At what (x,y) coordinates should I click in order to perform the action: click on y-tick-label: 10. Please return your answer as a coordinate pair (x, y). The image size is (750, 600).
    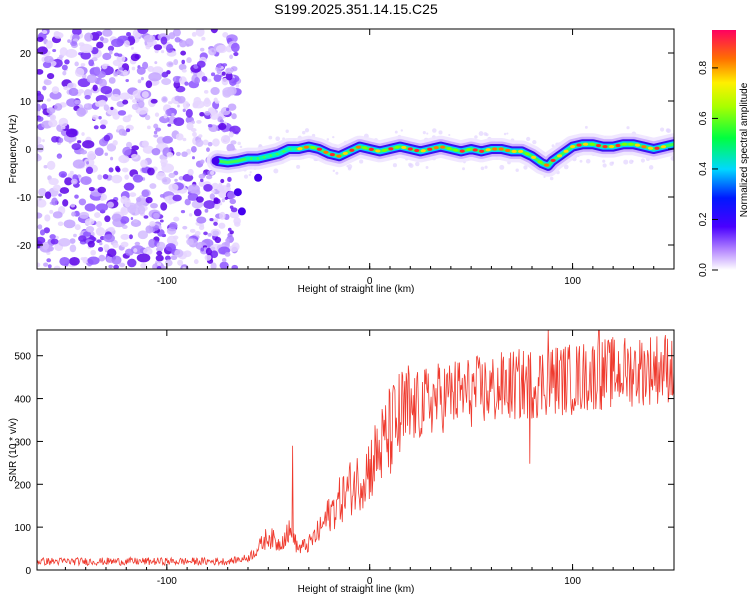
    Looking at the image, I should click on (26, 102).